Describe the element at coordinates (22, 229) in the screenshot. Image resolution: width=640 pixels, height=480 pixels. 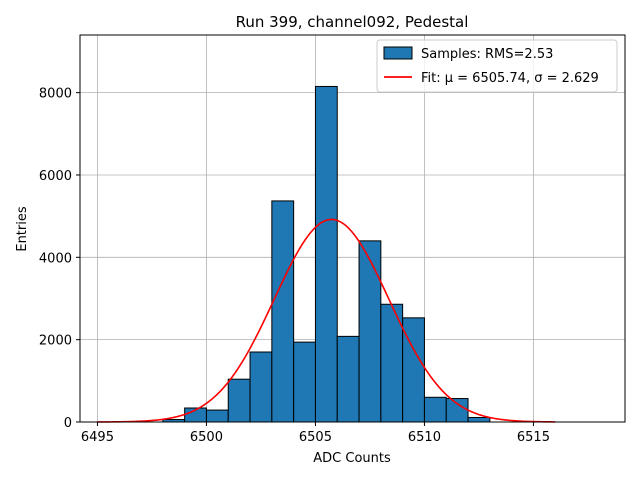
I see `y-axis-label: Entries` at that location.